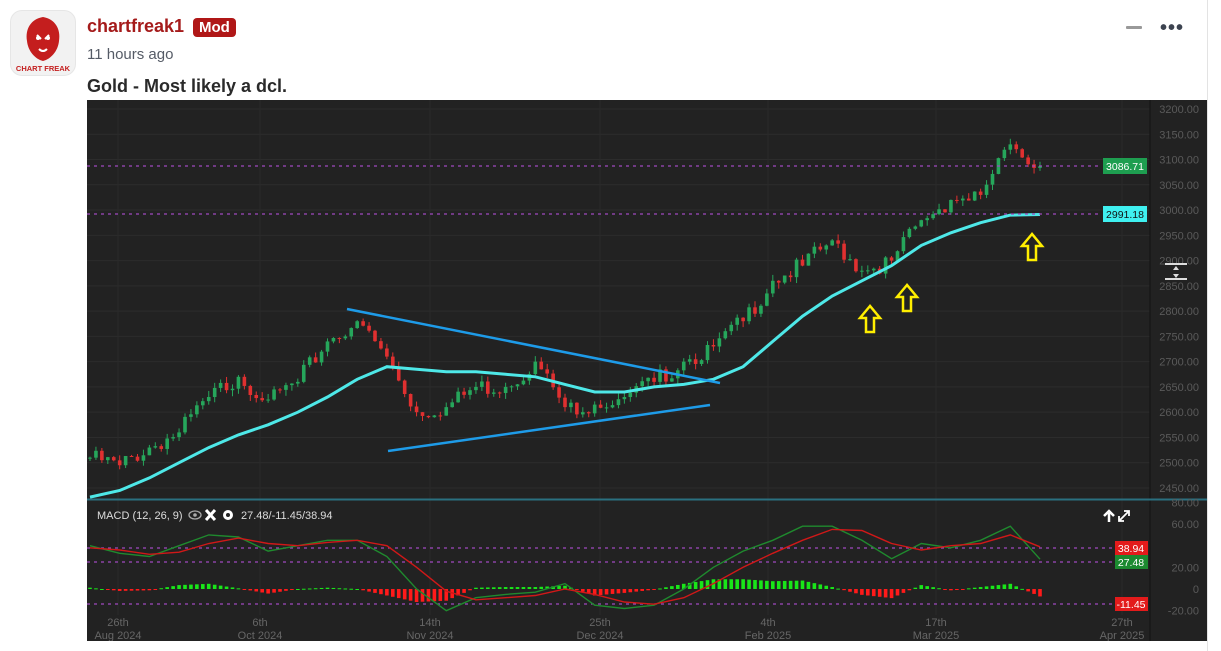  What do you see at coordinates (1125, 214) in the screenshot?
I see `ma-price-tag` at bounding box center [1125, 214].